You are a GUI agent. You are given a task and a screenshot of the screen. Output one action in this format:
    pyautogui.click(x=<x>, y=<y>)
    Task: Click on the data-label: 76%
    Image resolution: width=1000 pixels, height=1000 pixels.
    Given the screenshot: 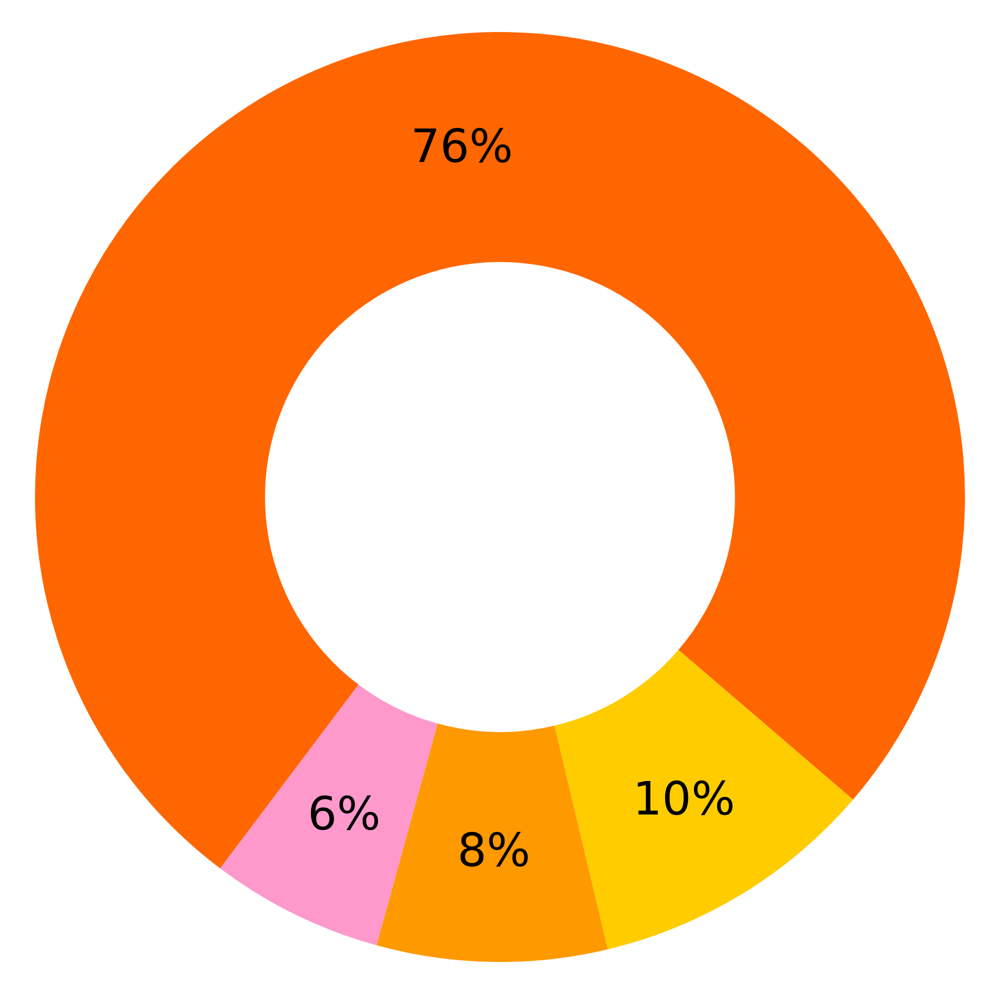 What is the action you would take?
    pyautogui.click(x=461, y=146)
    